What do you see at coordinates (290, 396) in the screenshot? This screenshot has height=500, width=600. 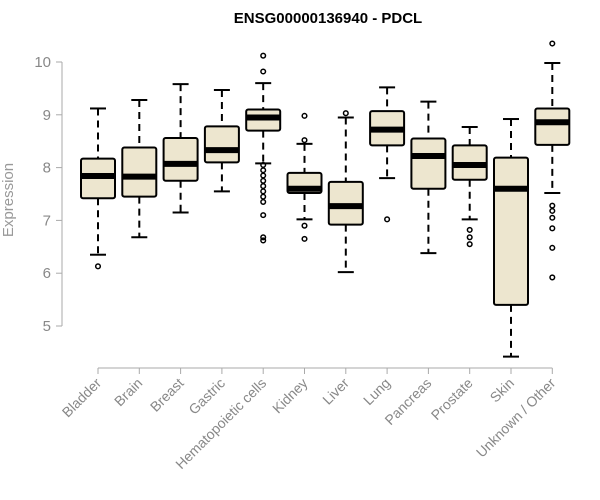 I see `x-tick-label: Kidney` at bounding box center [290, 396].